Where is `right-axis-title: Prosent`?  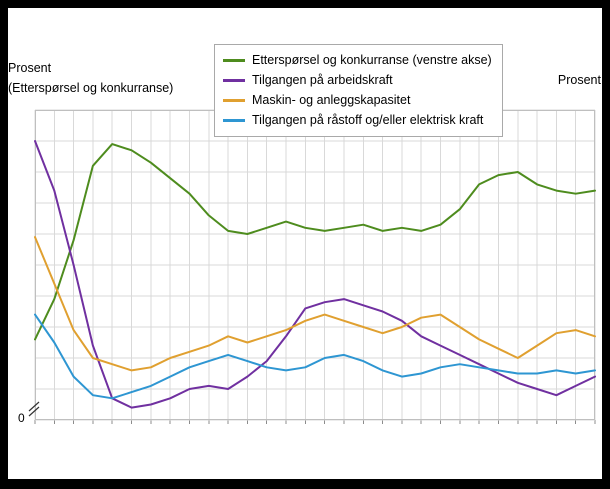
right-axis-title: Prosent is located at coordinates (579, 80).